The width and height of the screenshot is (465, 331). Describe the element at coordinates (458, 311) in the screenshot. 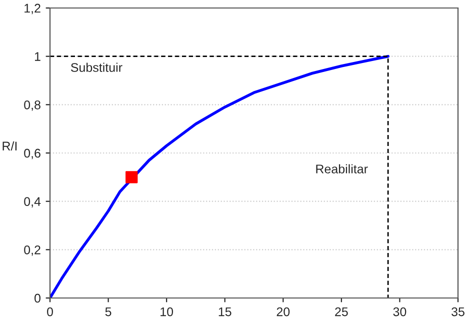

I see `x-tick-label: 35` at that location.